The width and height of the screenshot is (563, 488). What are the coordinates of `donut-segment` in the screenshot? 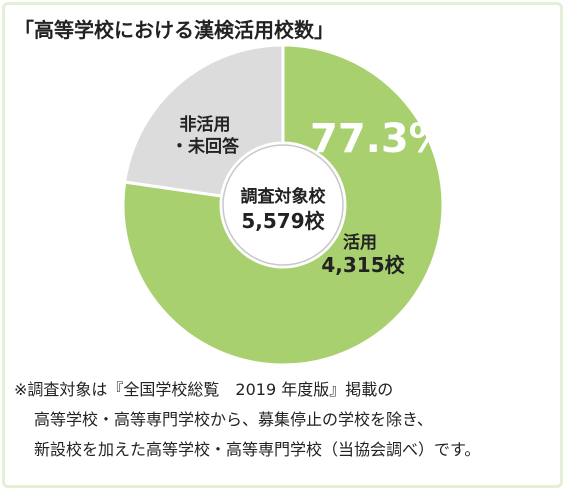 It's located at (203, 120).